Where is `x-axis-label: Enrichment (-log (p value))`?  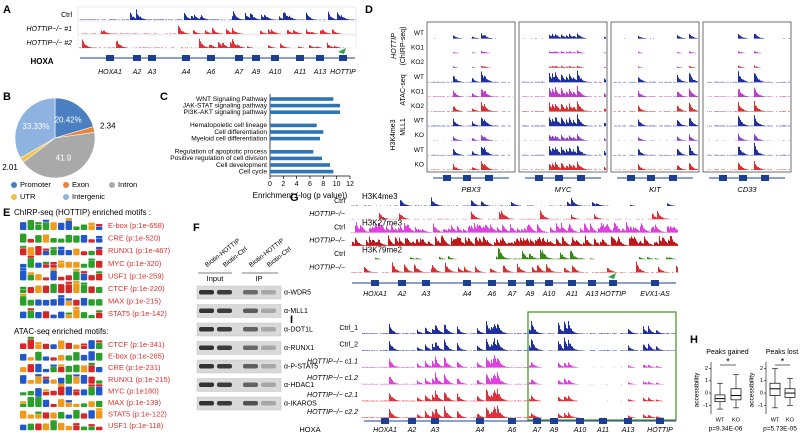 x-axis-label: Enrichment (-log (p value)) is located at coordinates (300, 195).